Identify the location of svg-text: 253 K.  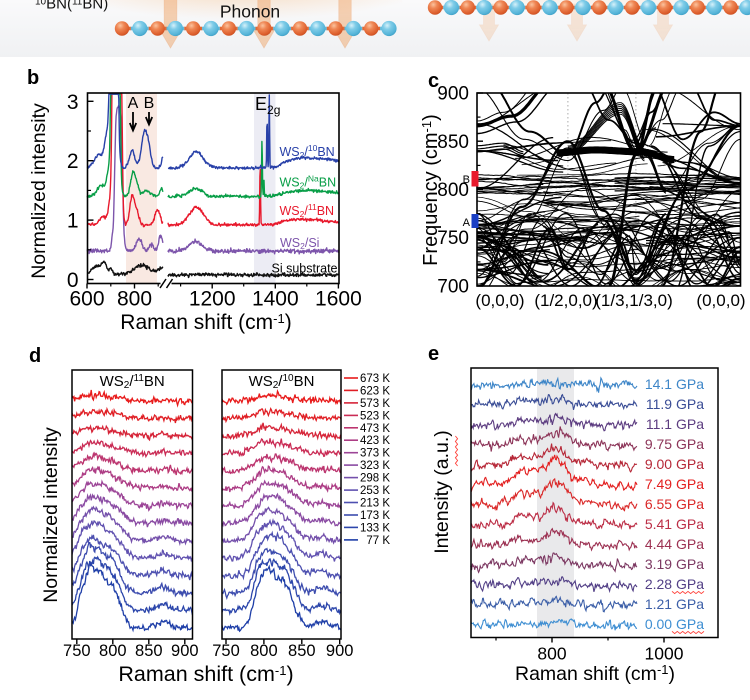
(375, 491).